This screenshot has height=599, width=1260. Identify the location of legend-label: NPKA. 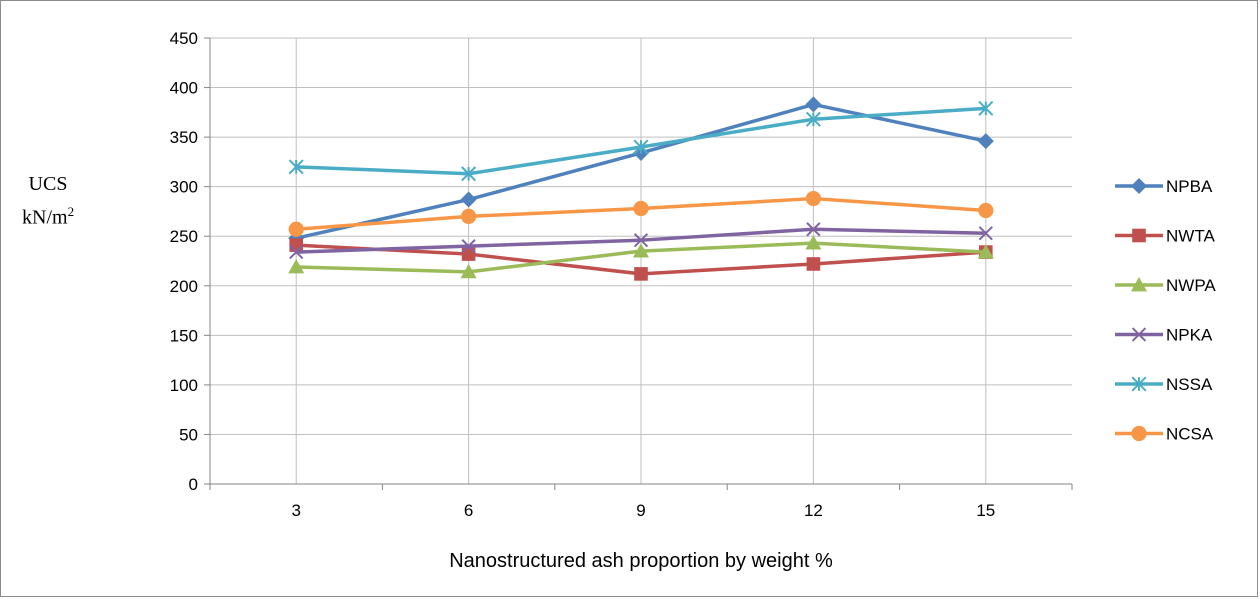
(1189, 335).